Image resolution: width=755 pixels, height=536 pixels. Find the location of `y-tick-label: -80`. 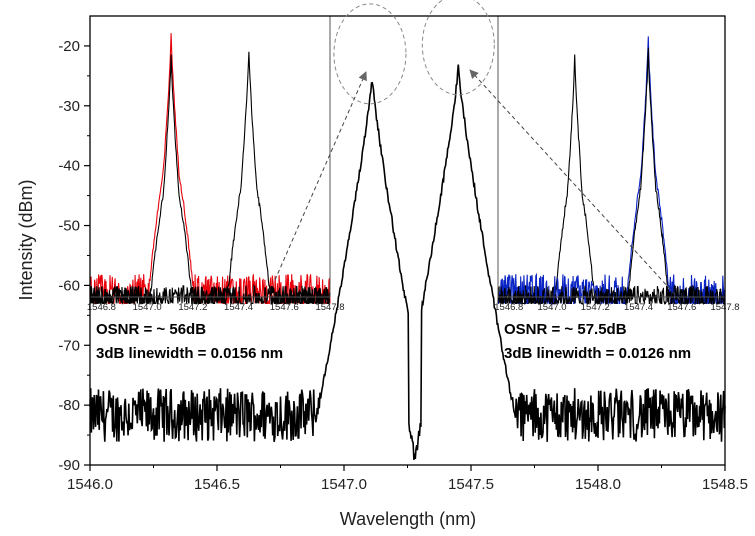

y-tick-label: -80 is located at coordinates (69, 405).